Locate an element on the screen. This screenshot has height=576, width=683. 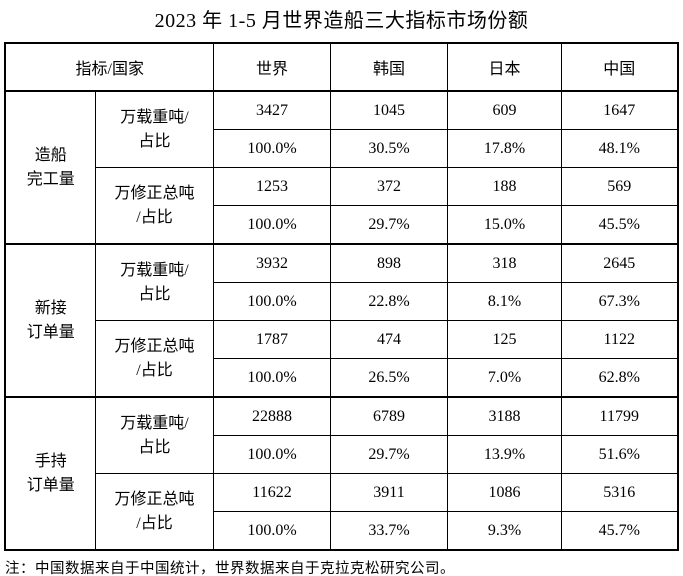
table-row: 100.0% 22.8% 8.1% 67.3% is located at coordinates (341, 301).